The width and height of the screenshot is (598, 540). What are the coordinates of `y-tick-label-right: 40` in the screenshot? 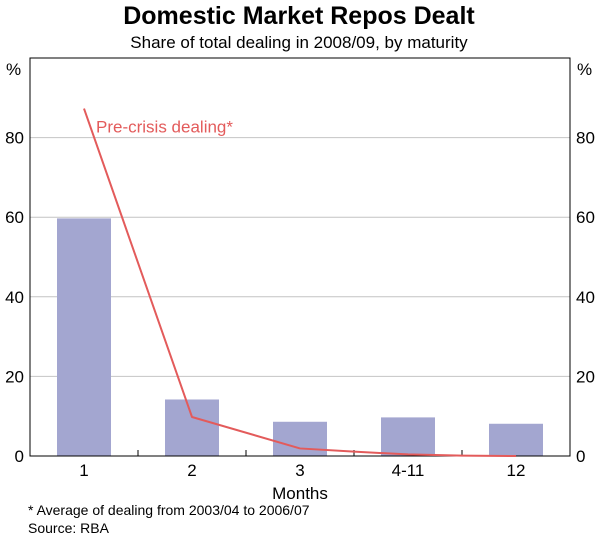 It's located at (585, 297).